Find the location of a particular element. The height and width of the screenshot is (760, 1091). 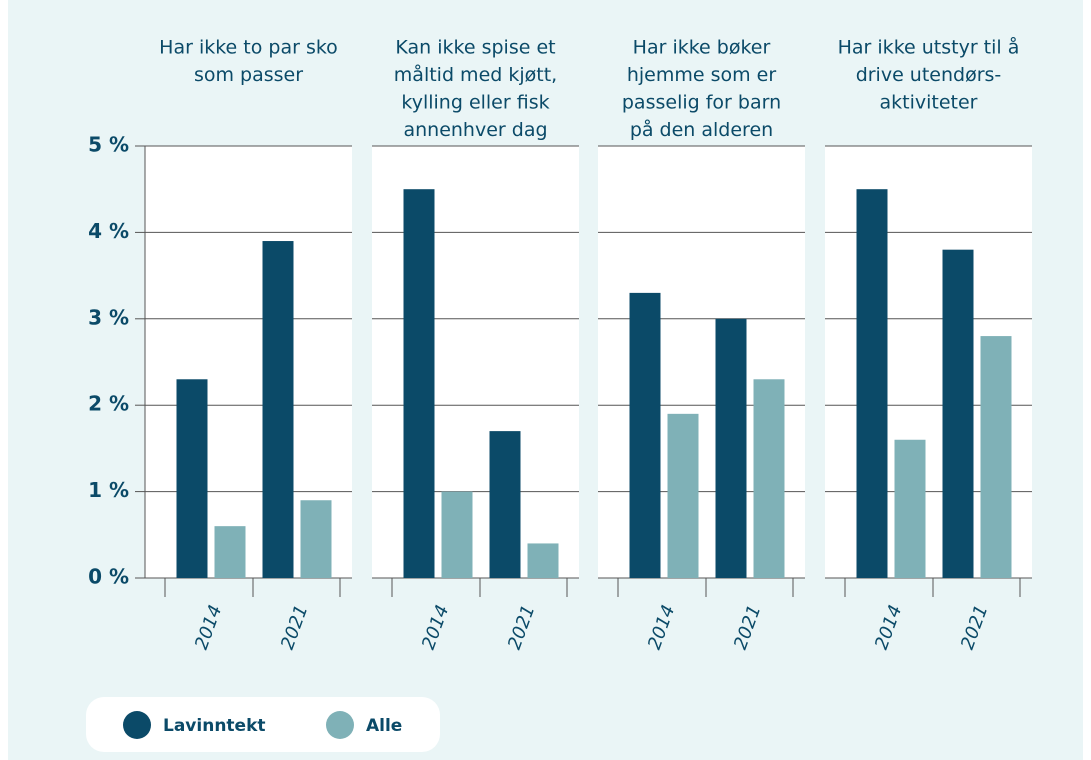

legend-box is located at coordinates (263, 724).